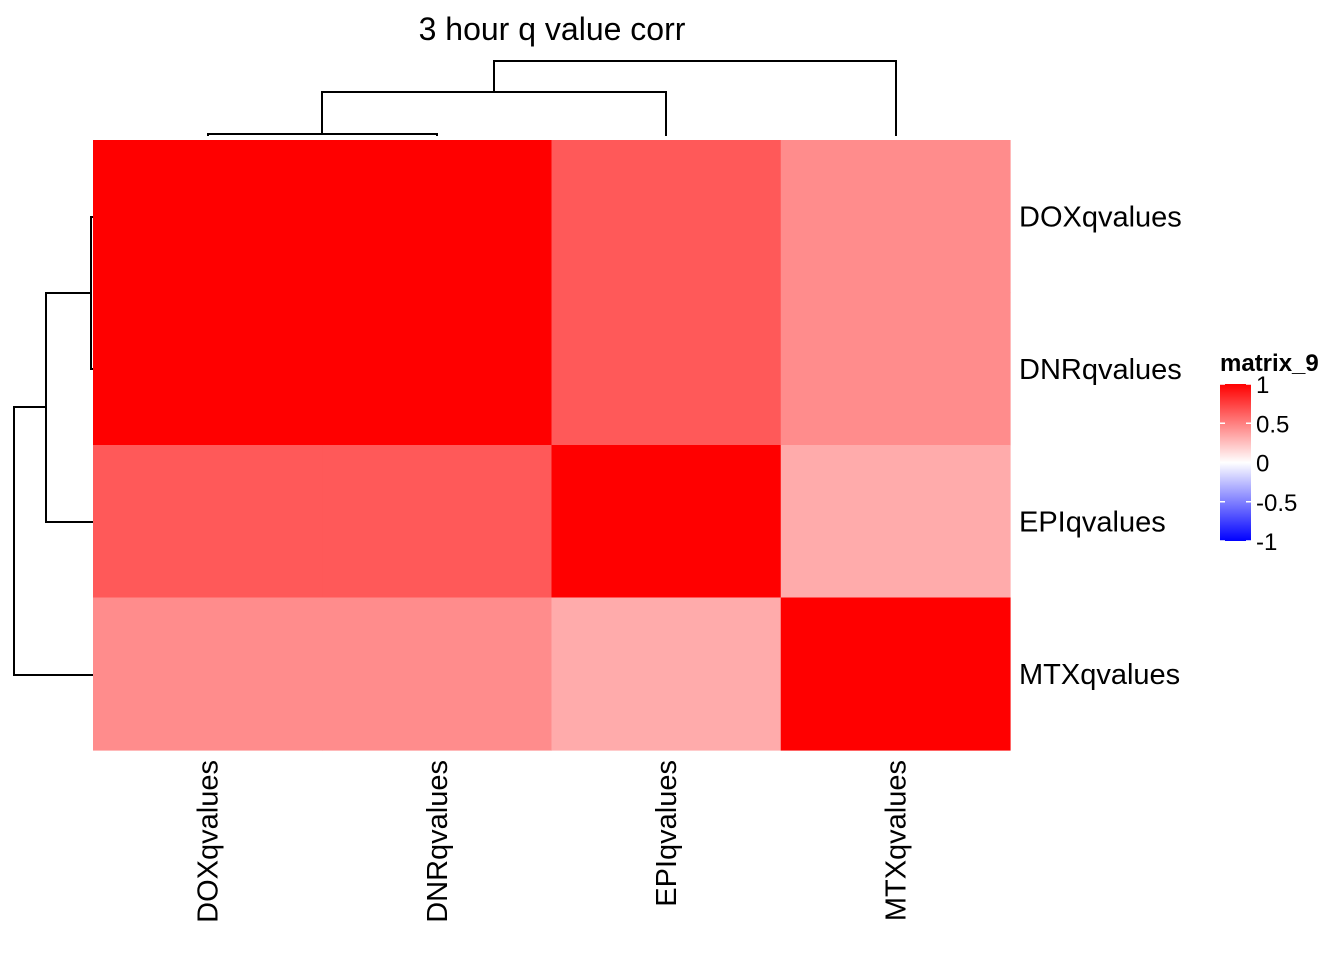 The width and height of the screenshot is (1344, 960). Describe the element at coordinates (667, 833) in the screenshot. I see `column-label: EPIqvalues` at that location.